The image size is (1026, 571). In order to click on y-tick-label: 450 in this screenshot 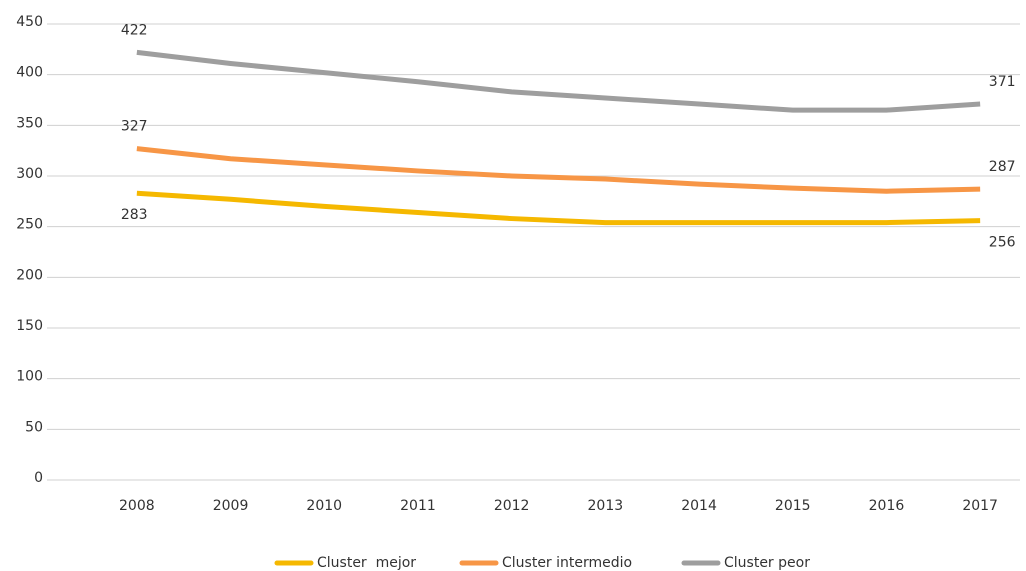, I will do `click(29, 22)`.